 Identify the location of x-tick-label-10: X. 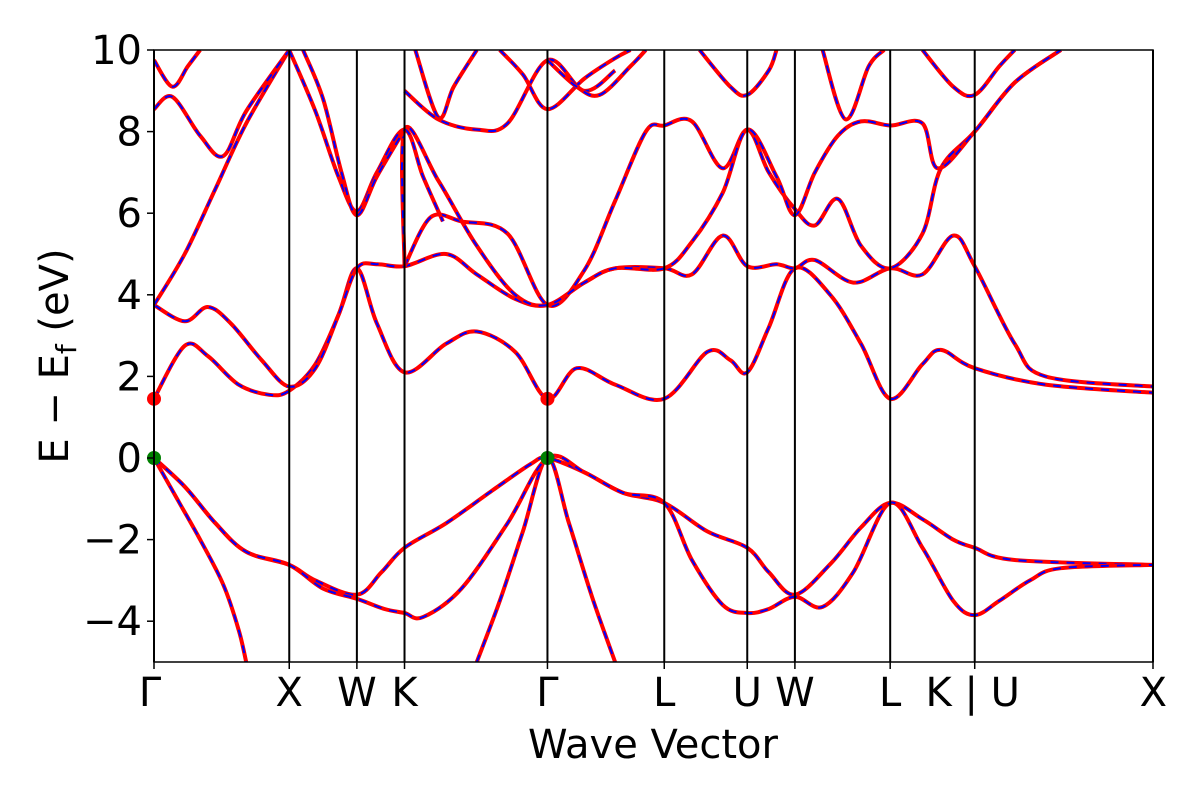
(1153, 693).